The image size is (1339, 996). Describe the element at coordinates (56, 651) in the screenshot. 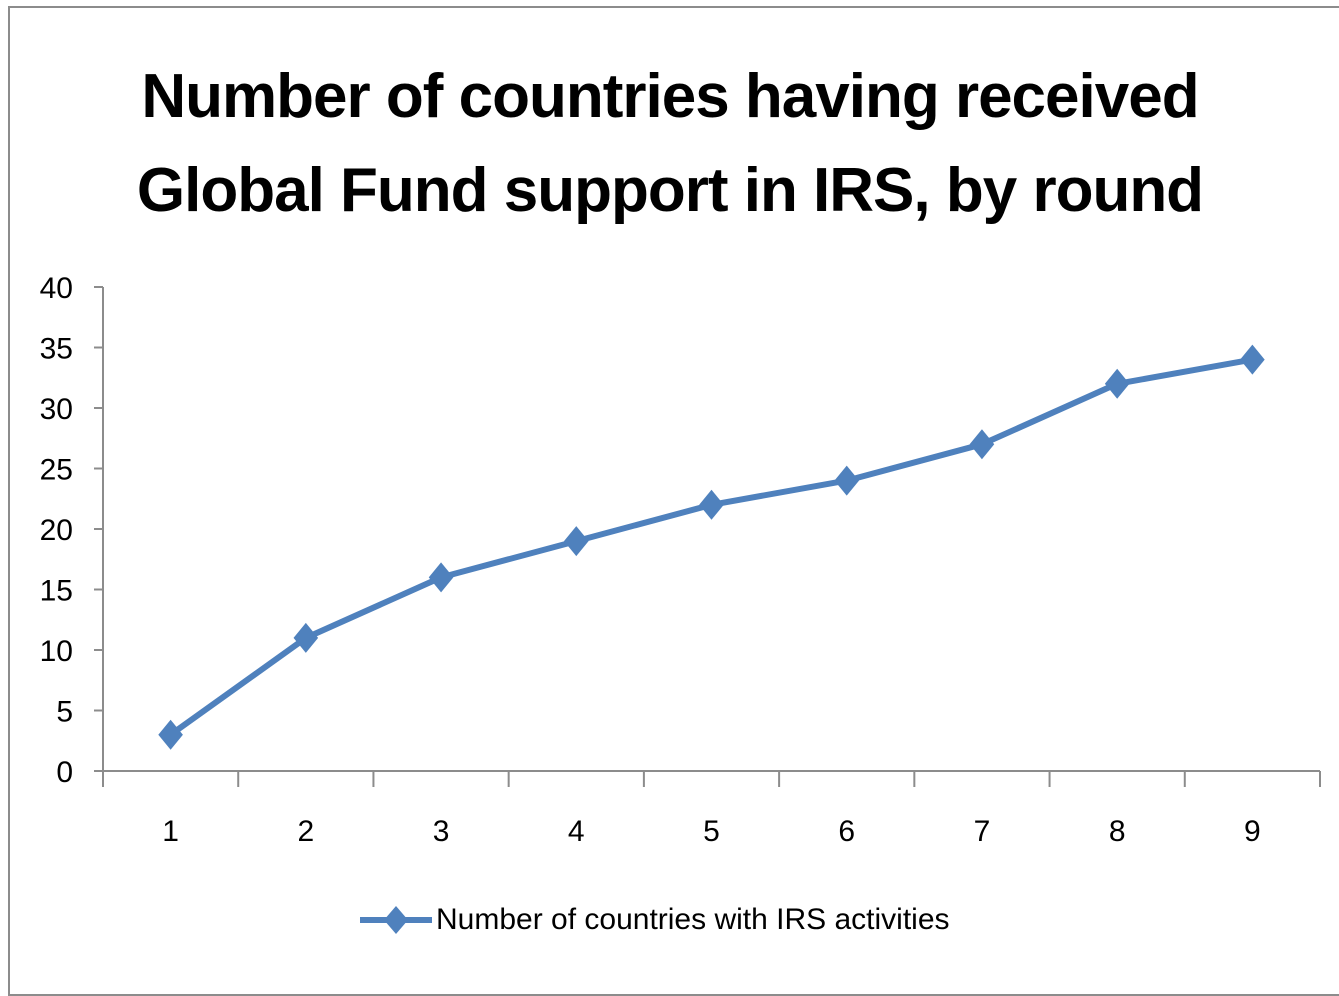

I see `y-tick-label: 10` at that location.